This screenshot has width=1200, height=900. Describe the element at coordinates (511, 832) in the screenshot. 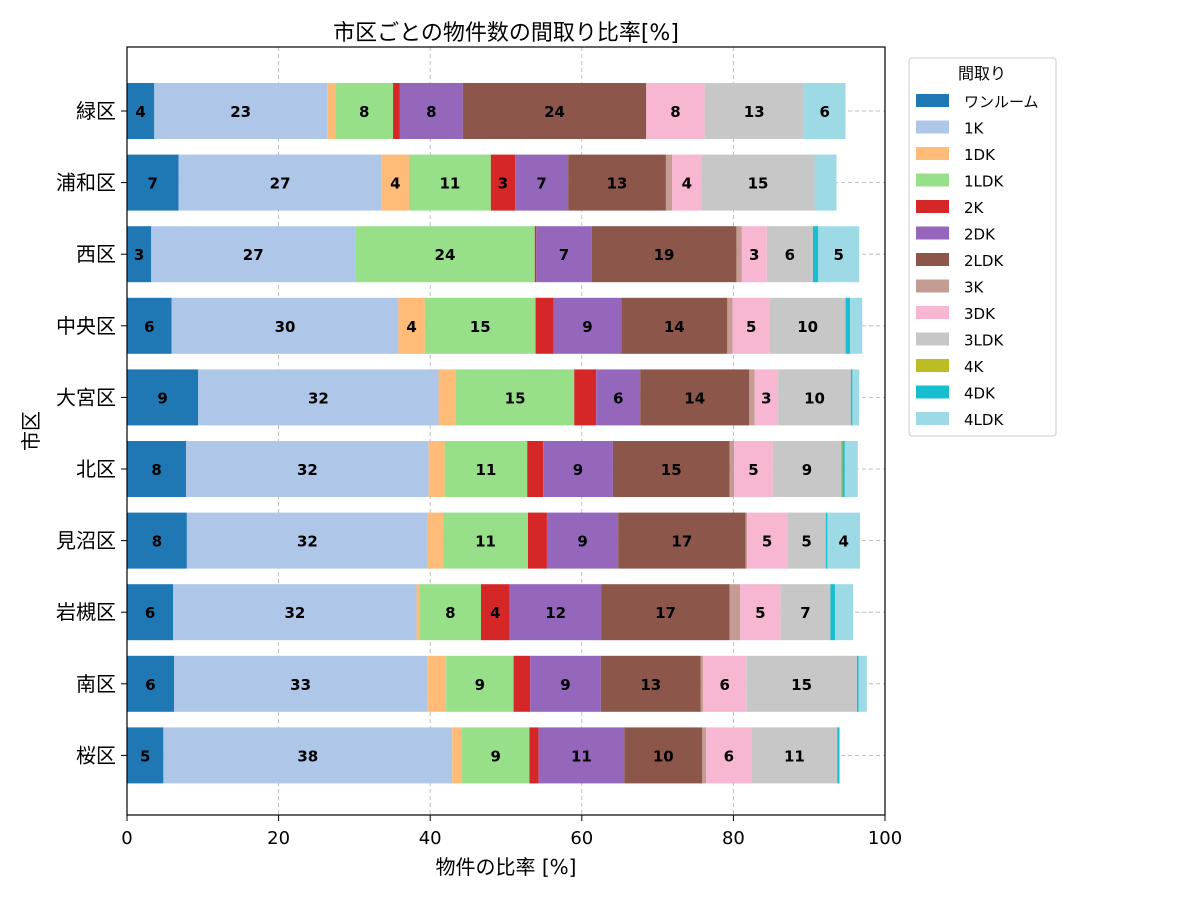

I see `x-axis-ticks: 0 20 40 60 80 100` at that location.